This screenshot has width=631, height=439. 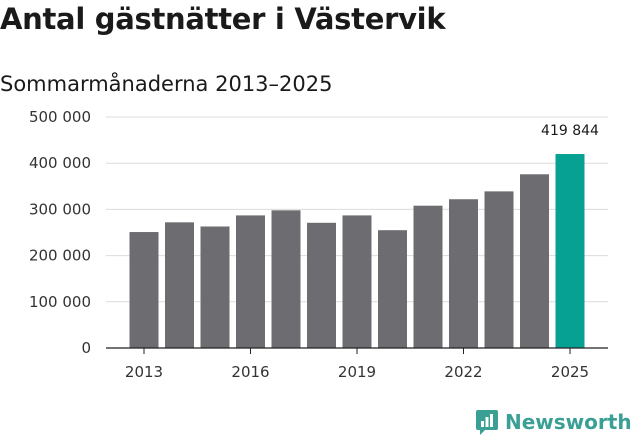 What do you see at coordinates (463, 372) in the screenshot?
I see `x-tick-label: 2022` at bounding box center [463, 372].